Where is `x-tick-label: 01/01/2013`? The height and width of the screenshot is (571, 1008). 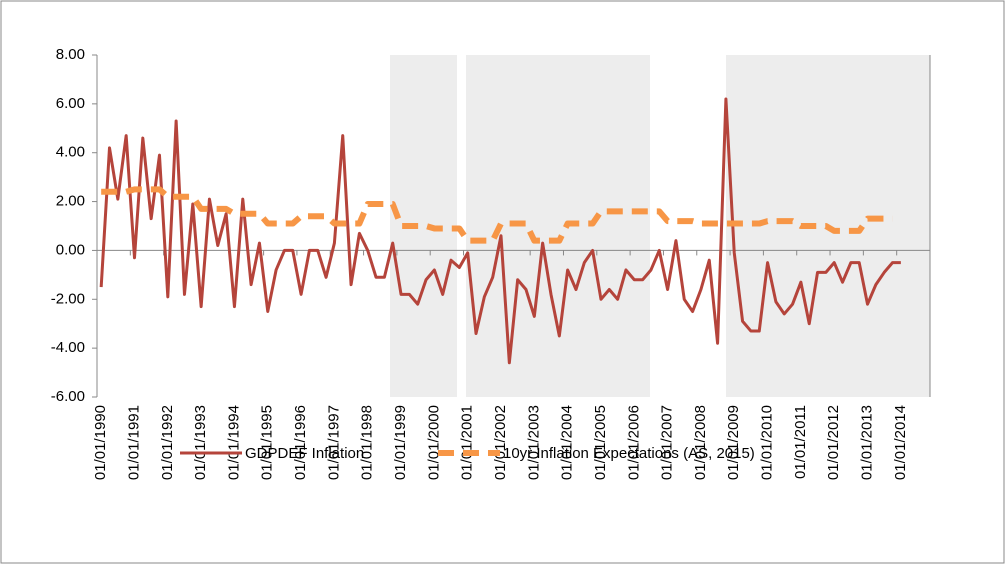 x-tick-label: 01/01/2013 is located at coordinates (866, 442).